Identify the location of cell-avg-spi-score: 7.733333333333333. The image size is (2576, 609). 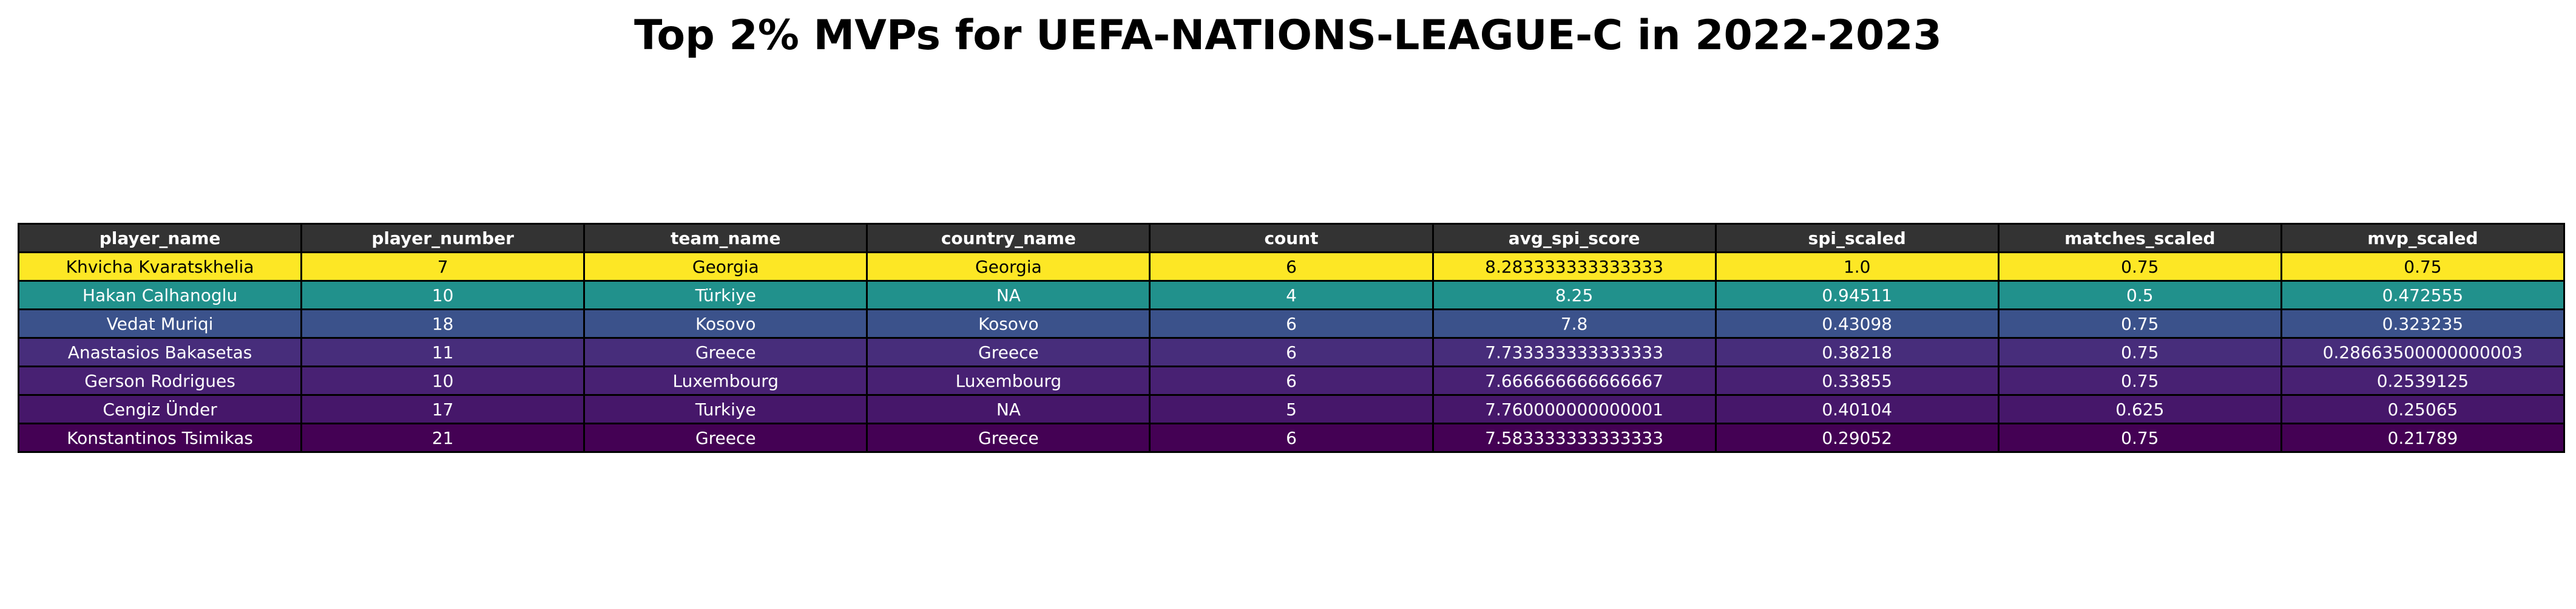
(1574, 352).